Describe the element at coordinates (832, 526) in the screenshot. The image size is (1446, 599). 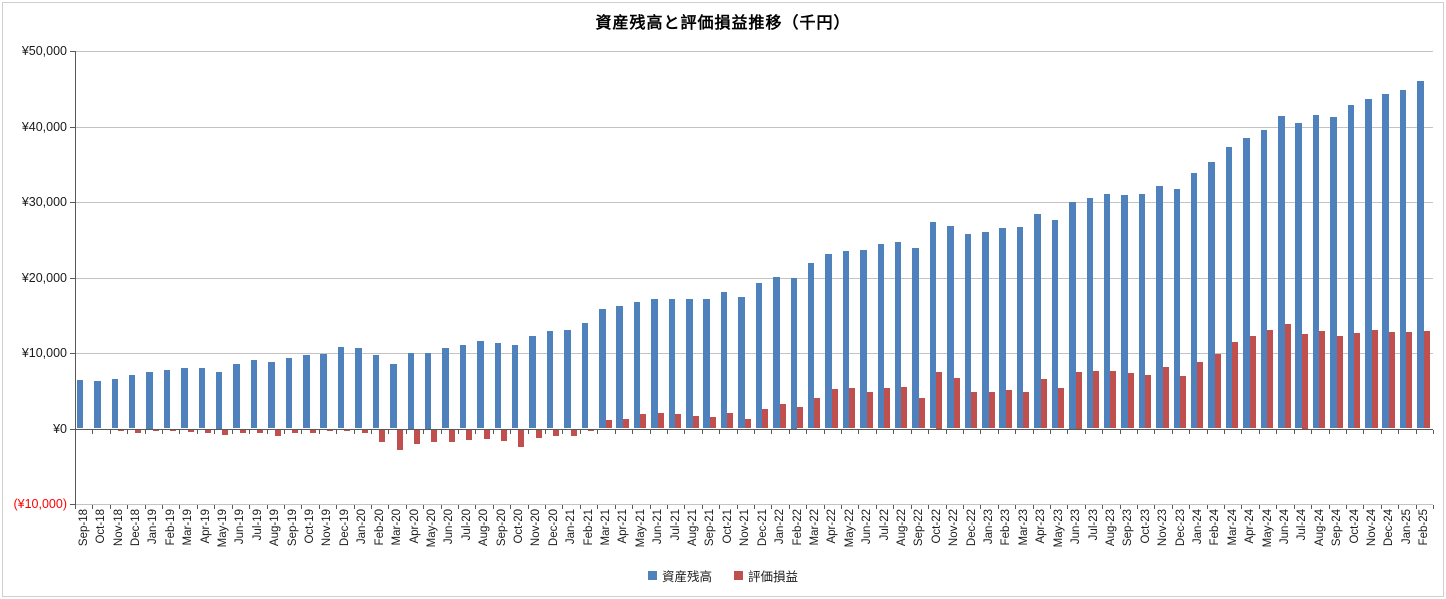
I see `x-axis-tick-label: Apr-22` at that location.